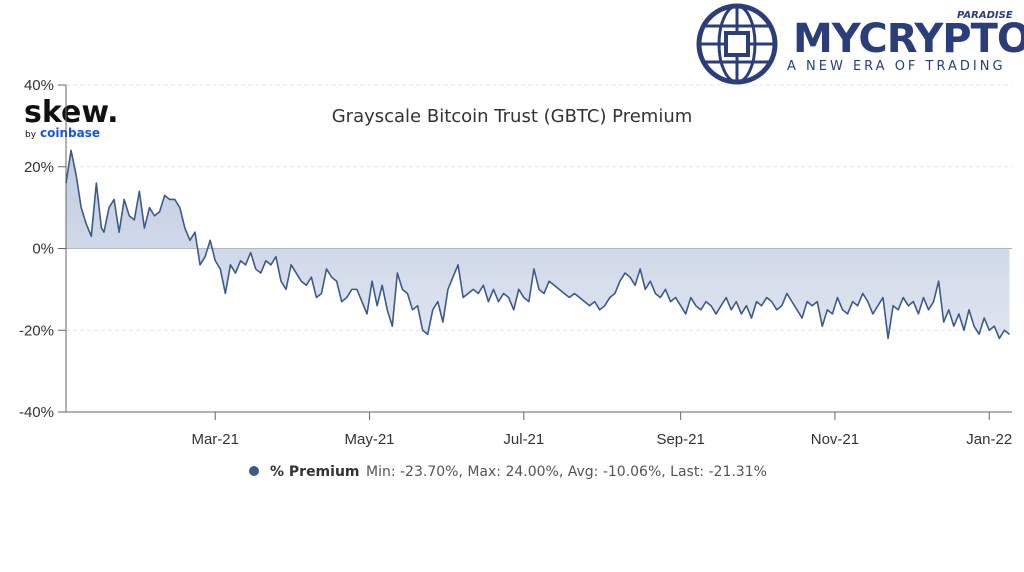  What do you see at coordinates (896, 66) in the screenshot?
I see `mycrypto-tagline: A NEW ERA OF TRADING` at bounding box center [896, 66].